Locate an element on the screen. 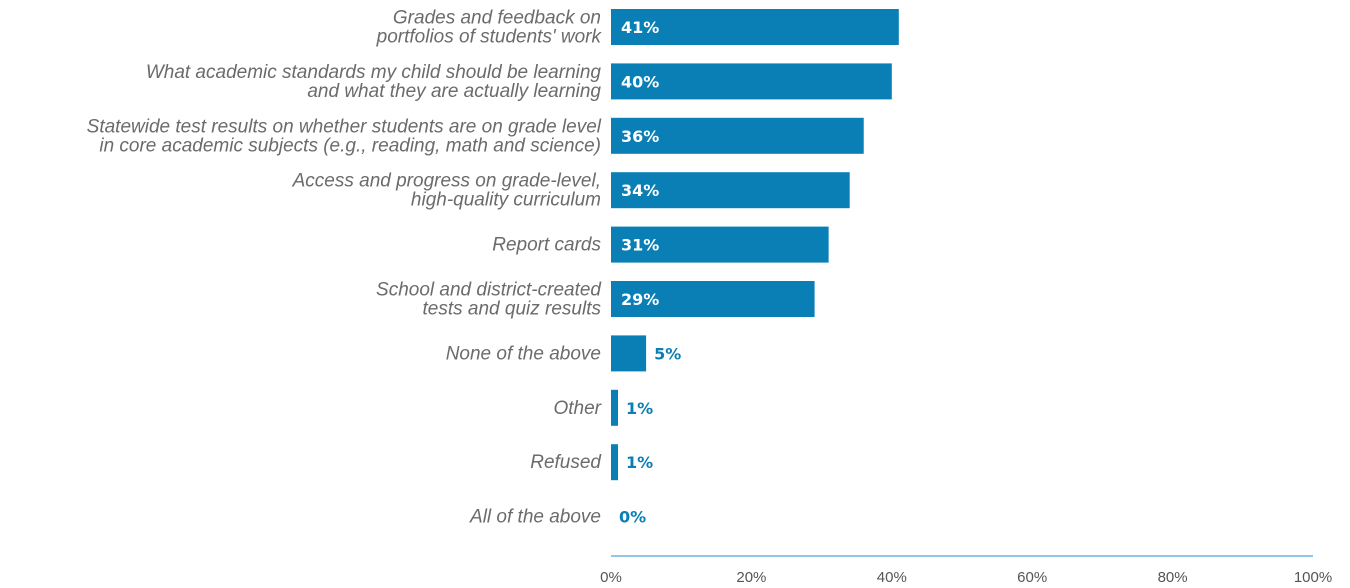  x-tick-label: 60% is located at coordinates (1032, 577).